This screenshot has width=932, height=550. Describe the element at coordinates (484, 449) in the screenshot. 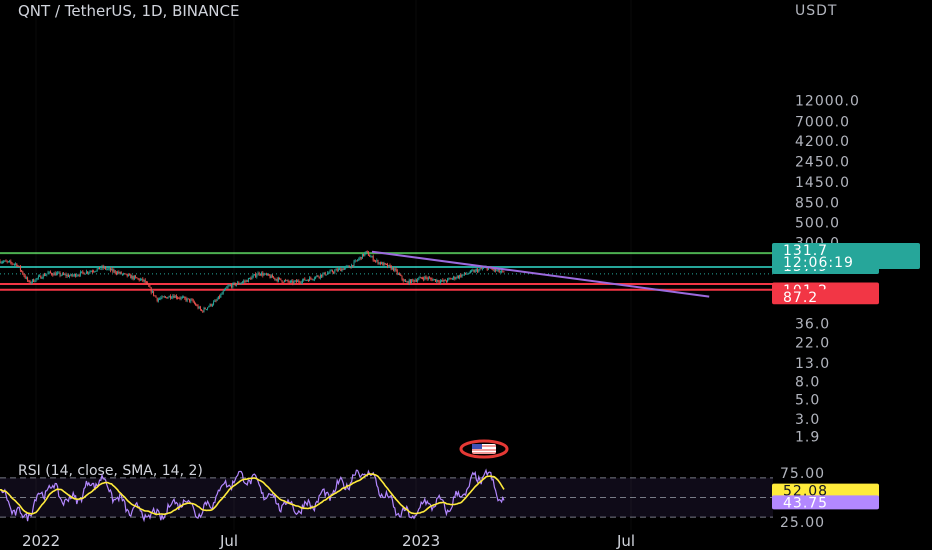

I see `flag-icon` at that location.